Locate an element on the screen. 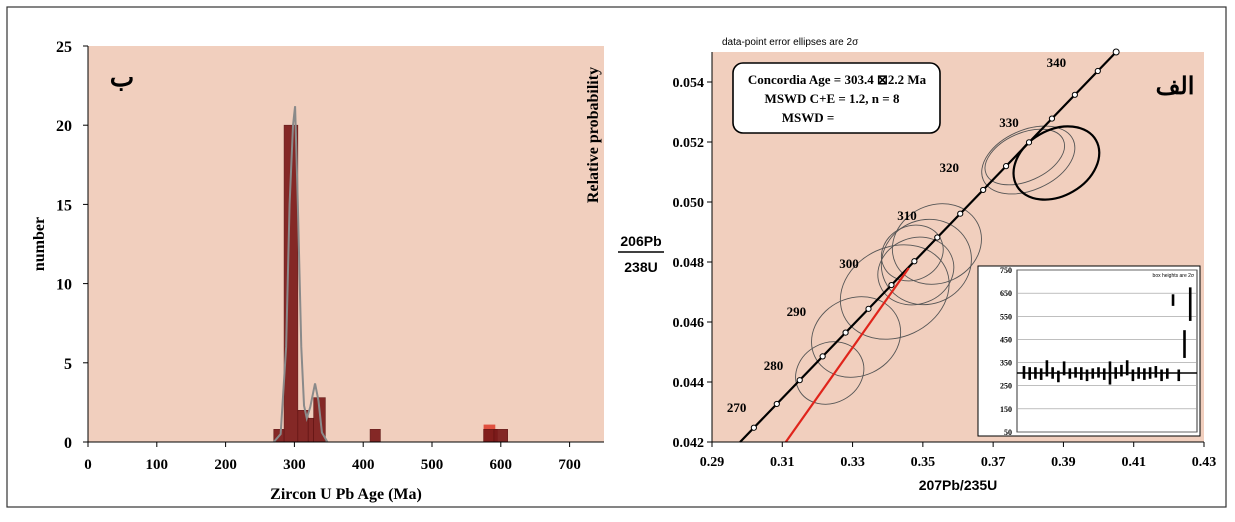 This screenshot has height=522, width=1235. histogram-y-label: number is located at coordinates (39, 244).